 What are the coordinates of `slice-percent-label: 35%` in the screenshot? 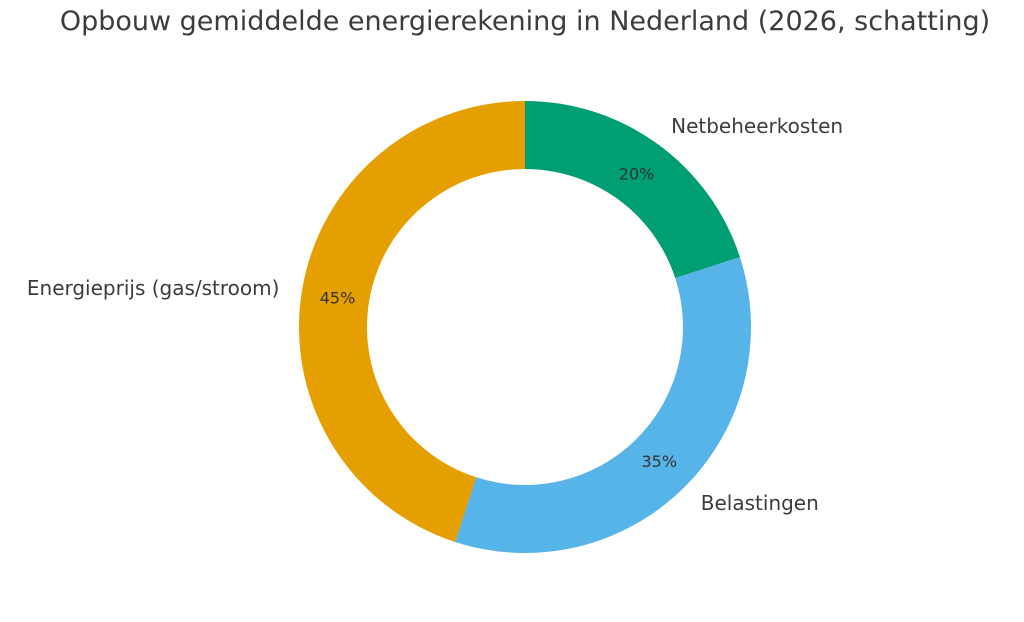 It's located at (659, 461).